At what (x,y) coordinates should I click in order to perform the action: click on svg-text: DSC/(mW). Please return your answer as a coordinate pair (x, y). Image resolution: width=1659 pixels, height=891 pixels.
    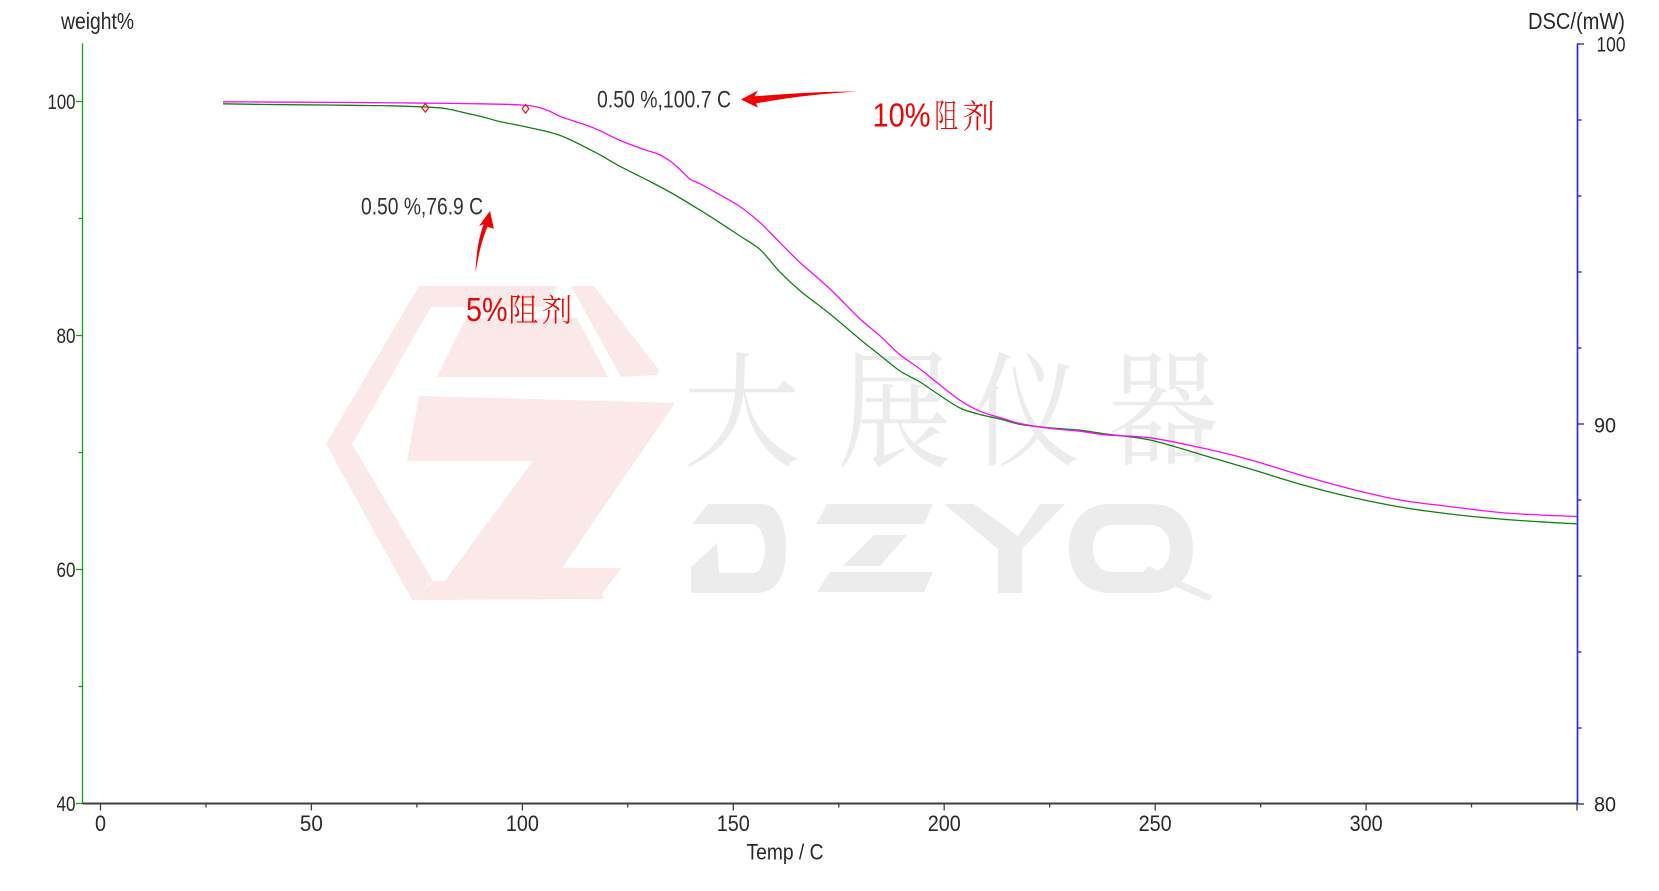
    Looking at the image, I should click on (1576, 21).